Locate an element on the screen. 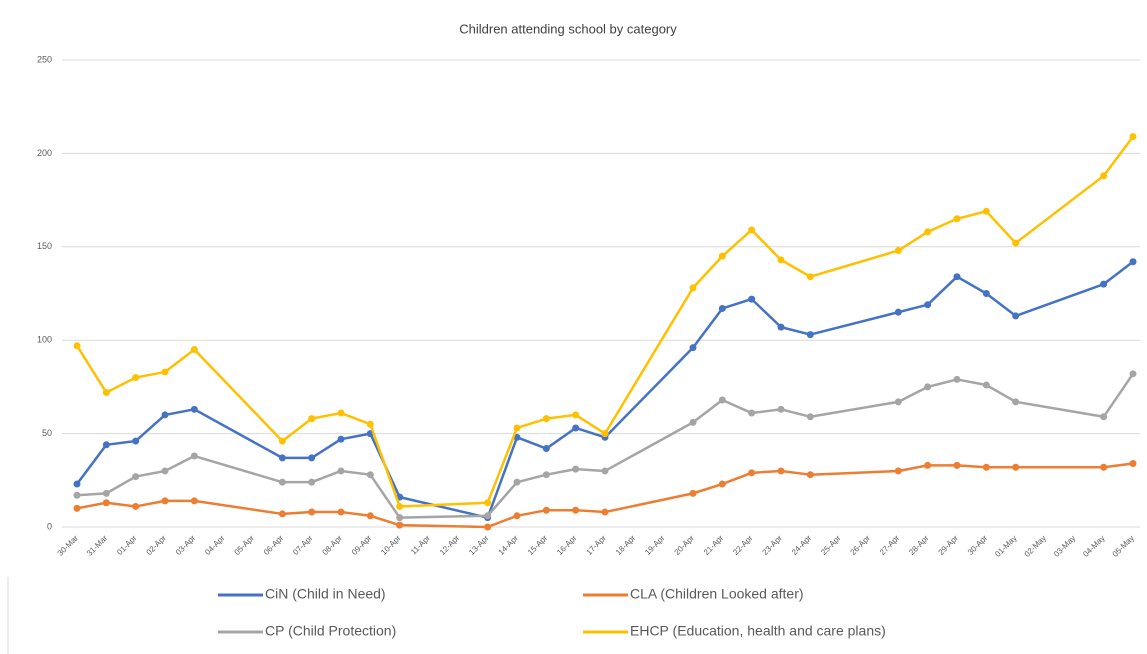 The width and height of the screenshot is (1147, 654). legend-label: CP (Child Protection) is located at coordinates (330, 631).